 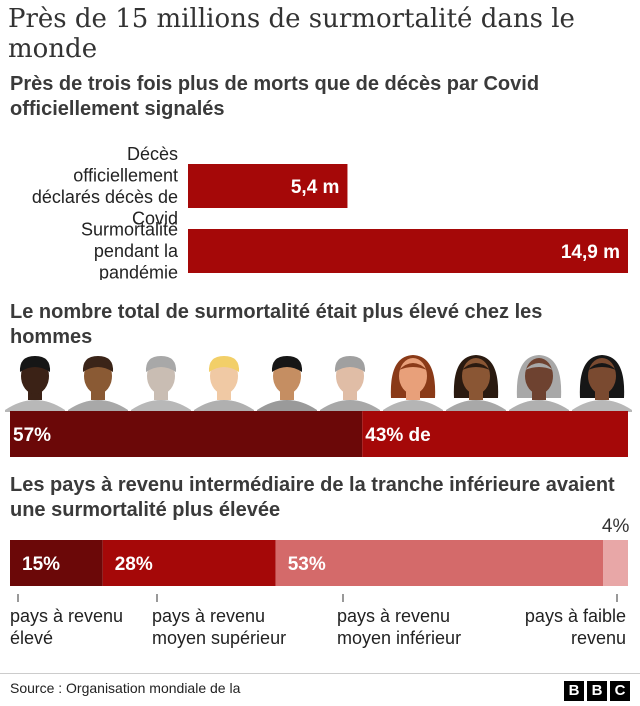 What do you see at coordinates (129, 230) in the screenshot?
I see `category-label: Surmortalité` at bounding box center [129, 230].